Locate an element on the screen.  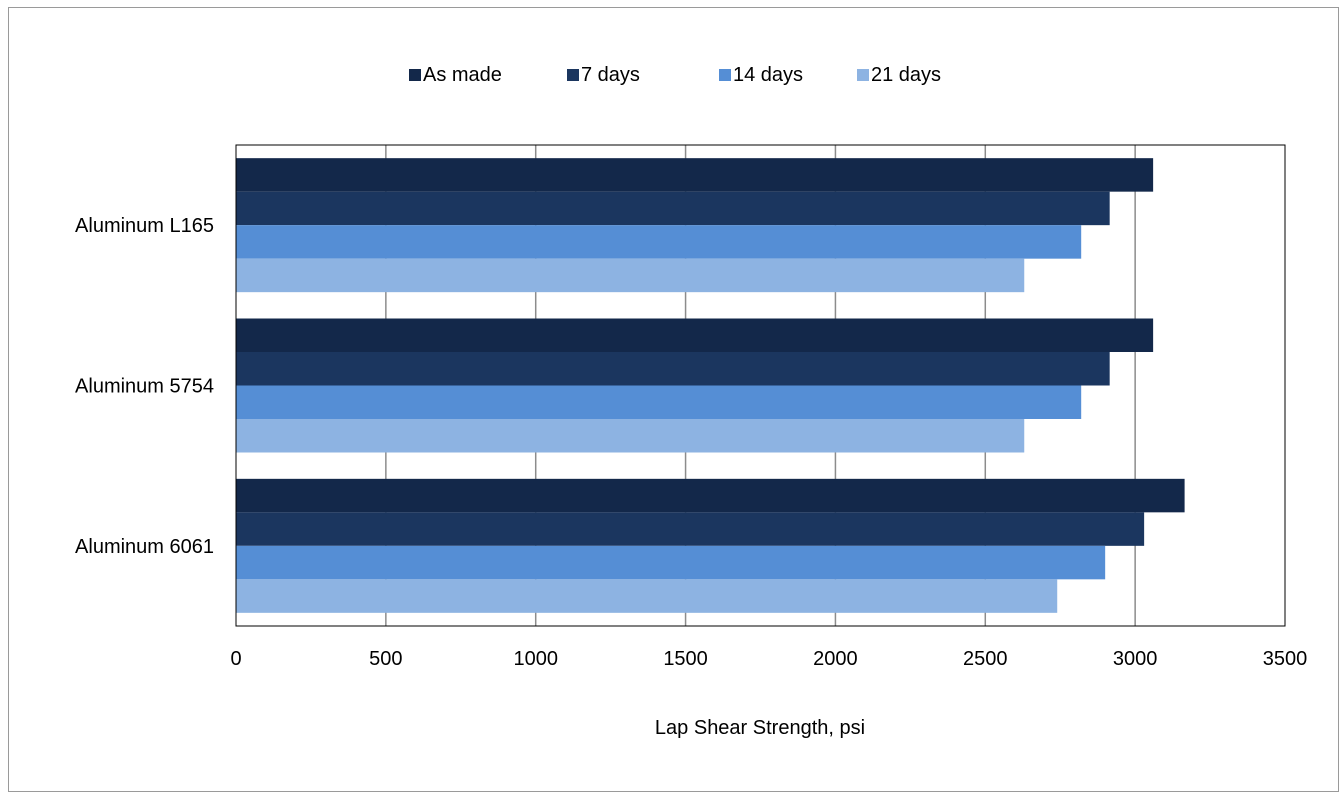
y-category-label: Aluminum L165 is located at coordinates (144, 226).